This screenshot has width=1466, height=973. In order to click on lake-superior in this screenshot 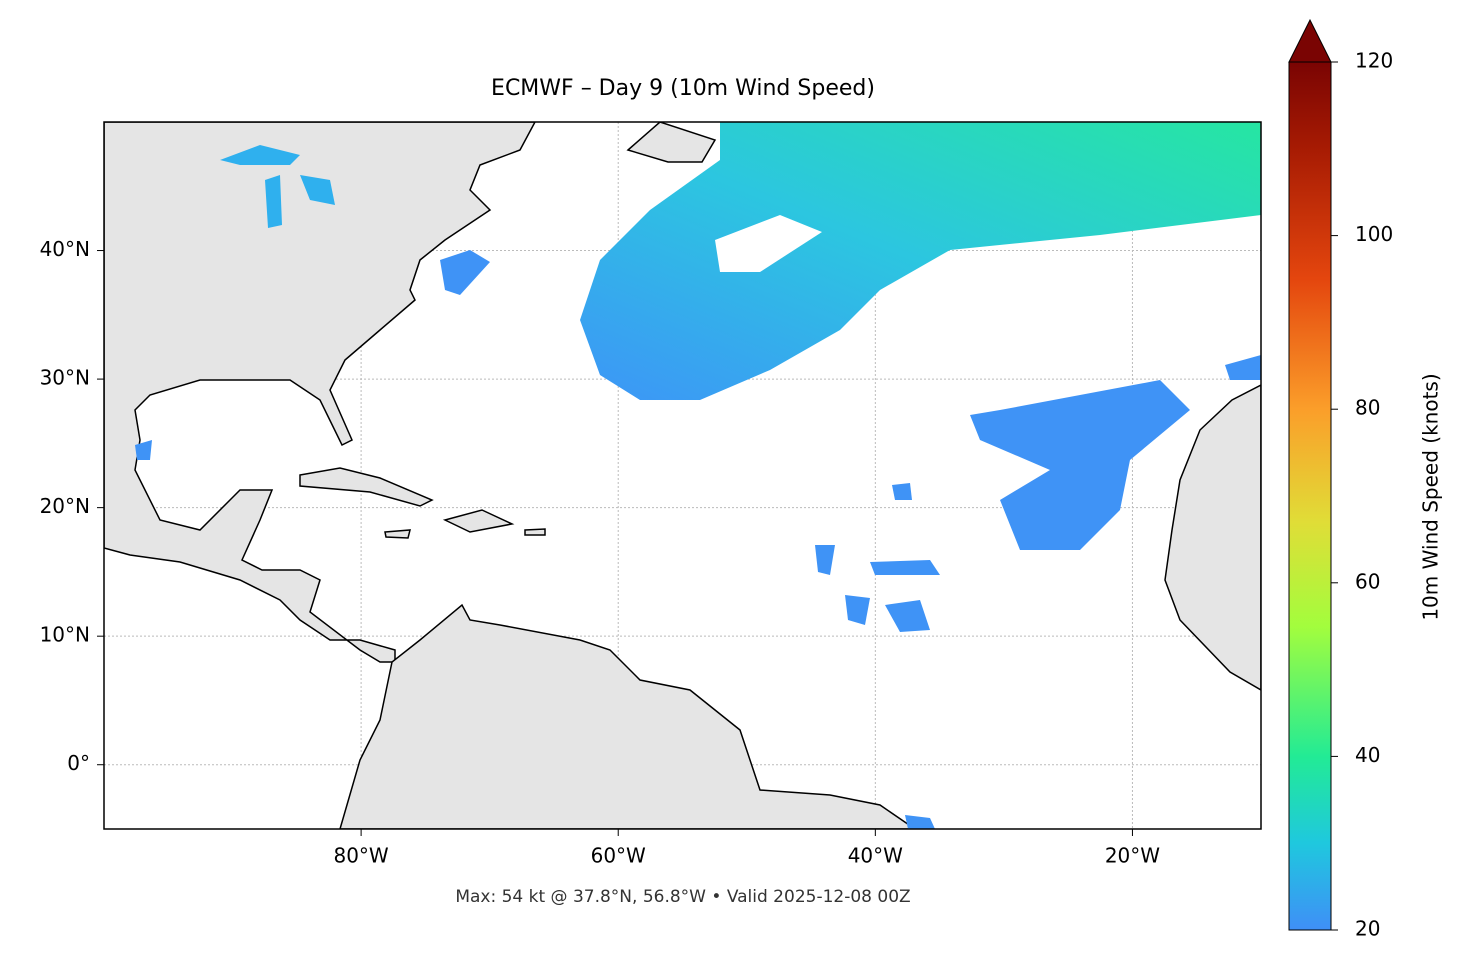, I will do `click(260, 155)`.